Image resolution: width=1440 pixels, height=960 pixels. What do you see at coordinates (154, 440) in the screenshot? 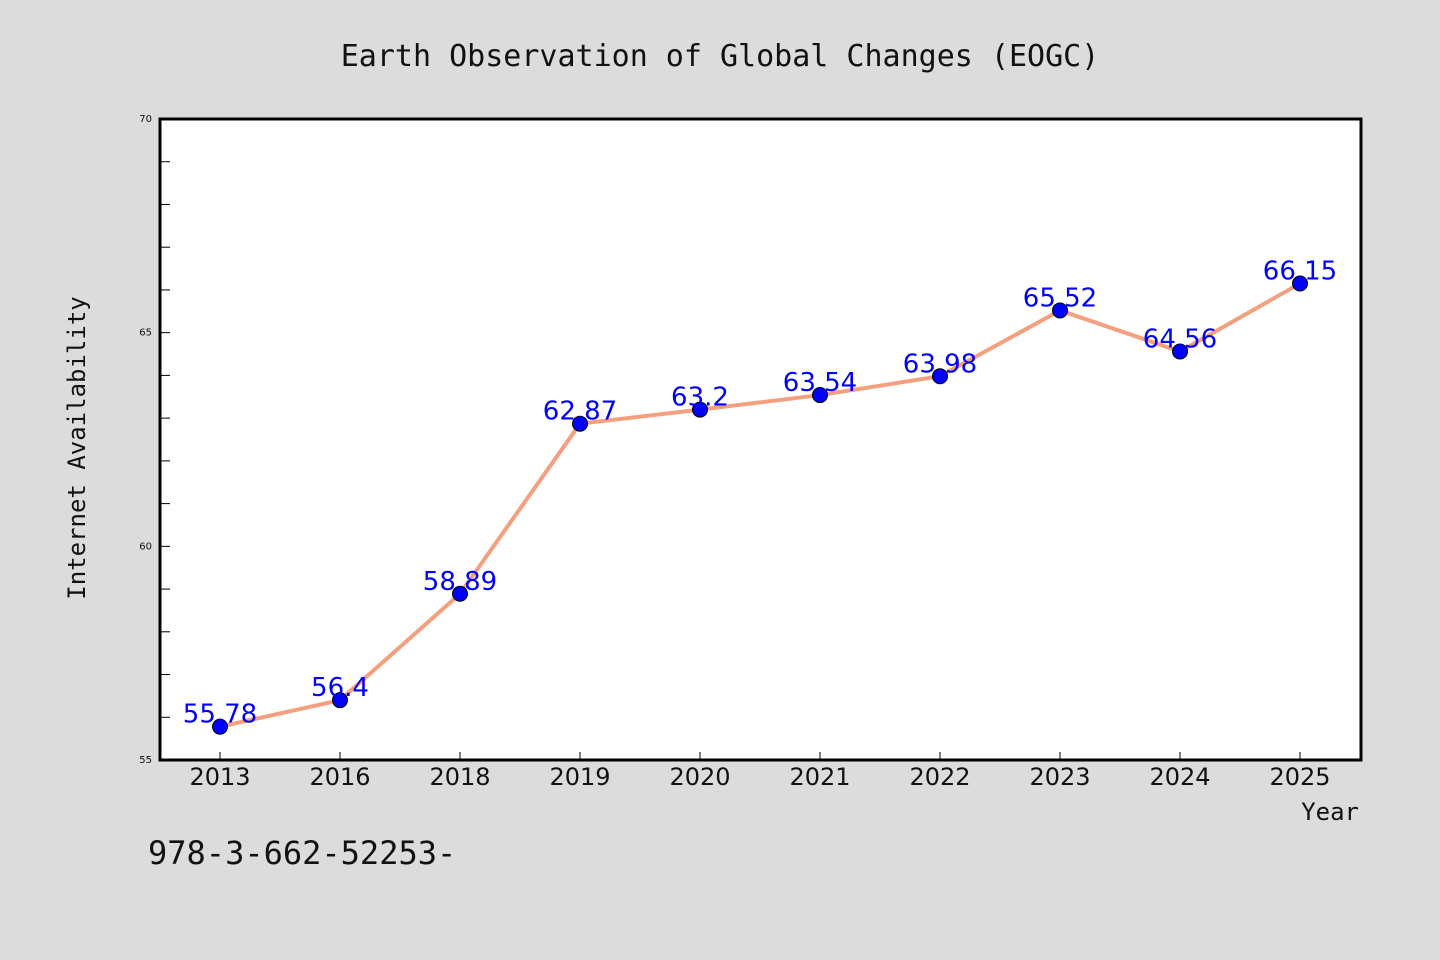
I see `y-axis: 55 60 65 70` at bounding box center [154, 440].